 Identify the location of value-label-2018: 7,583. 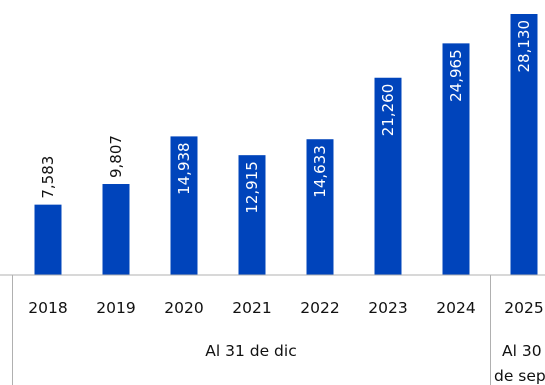
(48, 177).